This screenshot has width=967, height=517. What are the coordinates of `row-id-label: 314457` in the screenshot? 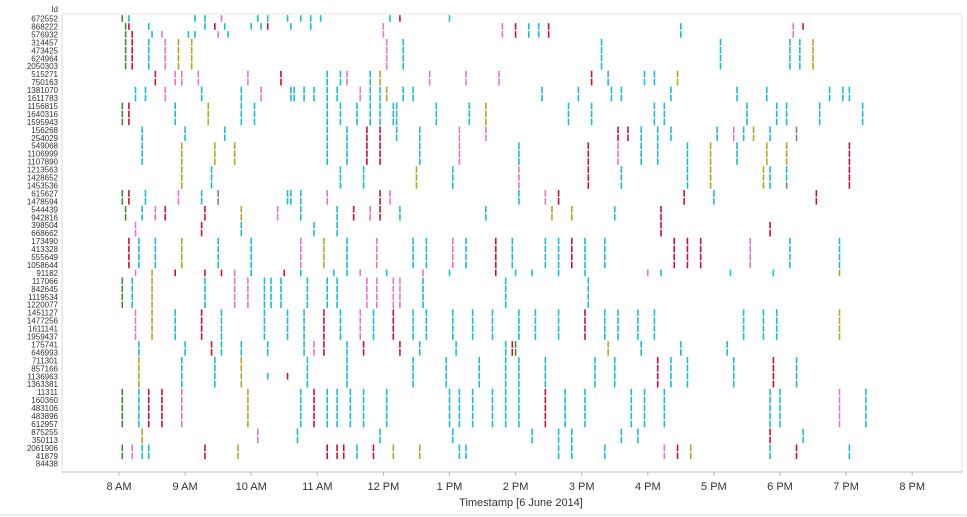 It's located at (44, 42).